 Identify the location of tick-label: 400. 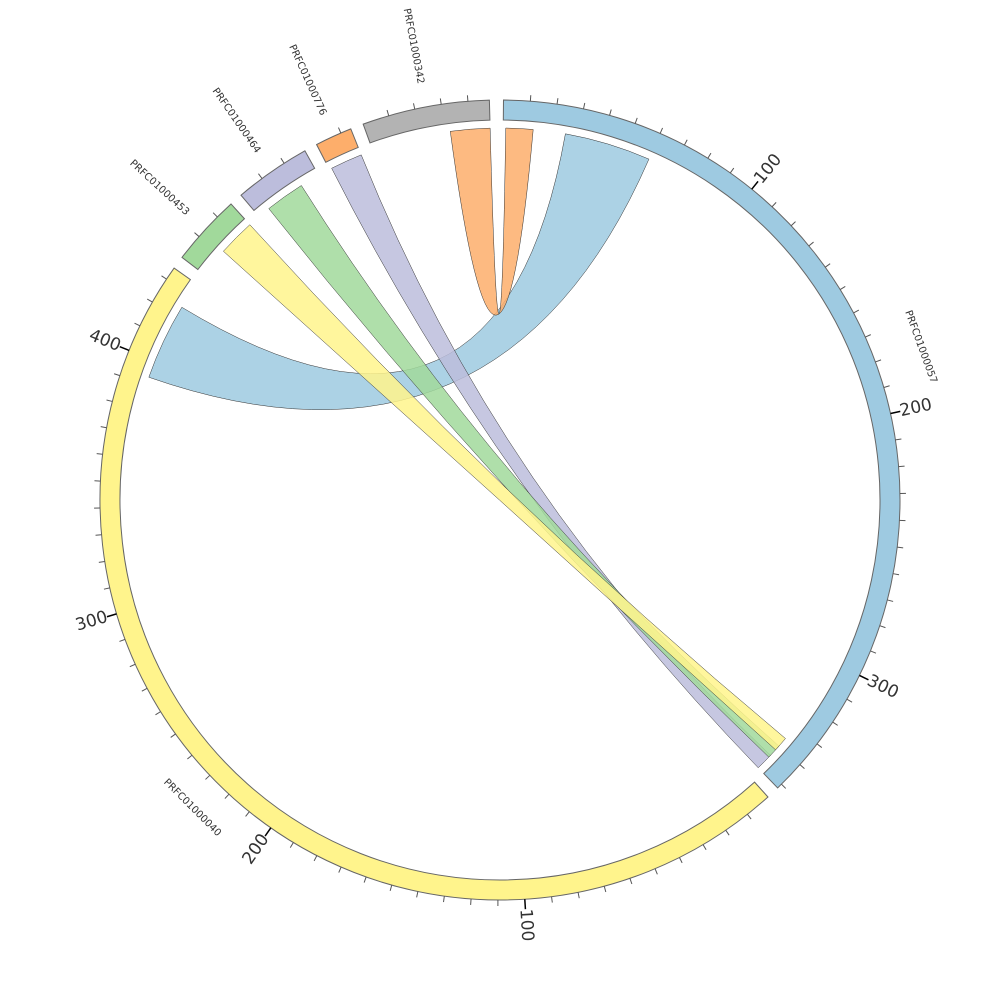
(105, 340).